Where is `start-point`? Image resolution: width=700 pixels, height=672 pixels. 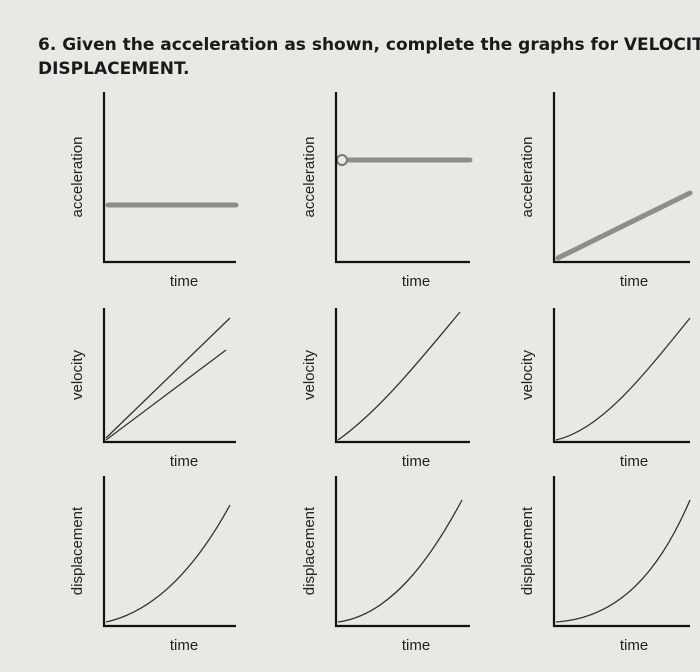
start-point is located at coordinates (342, 160).